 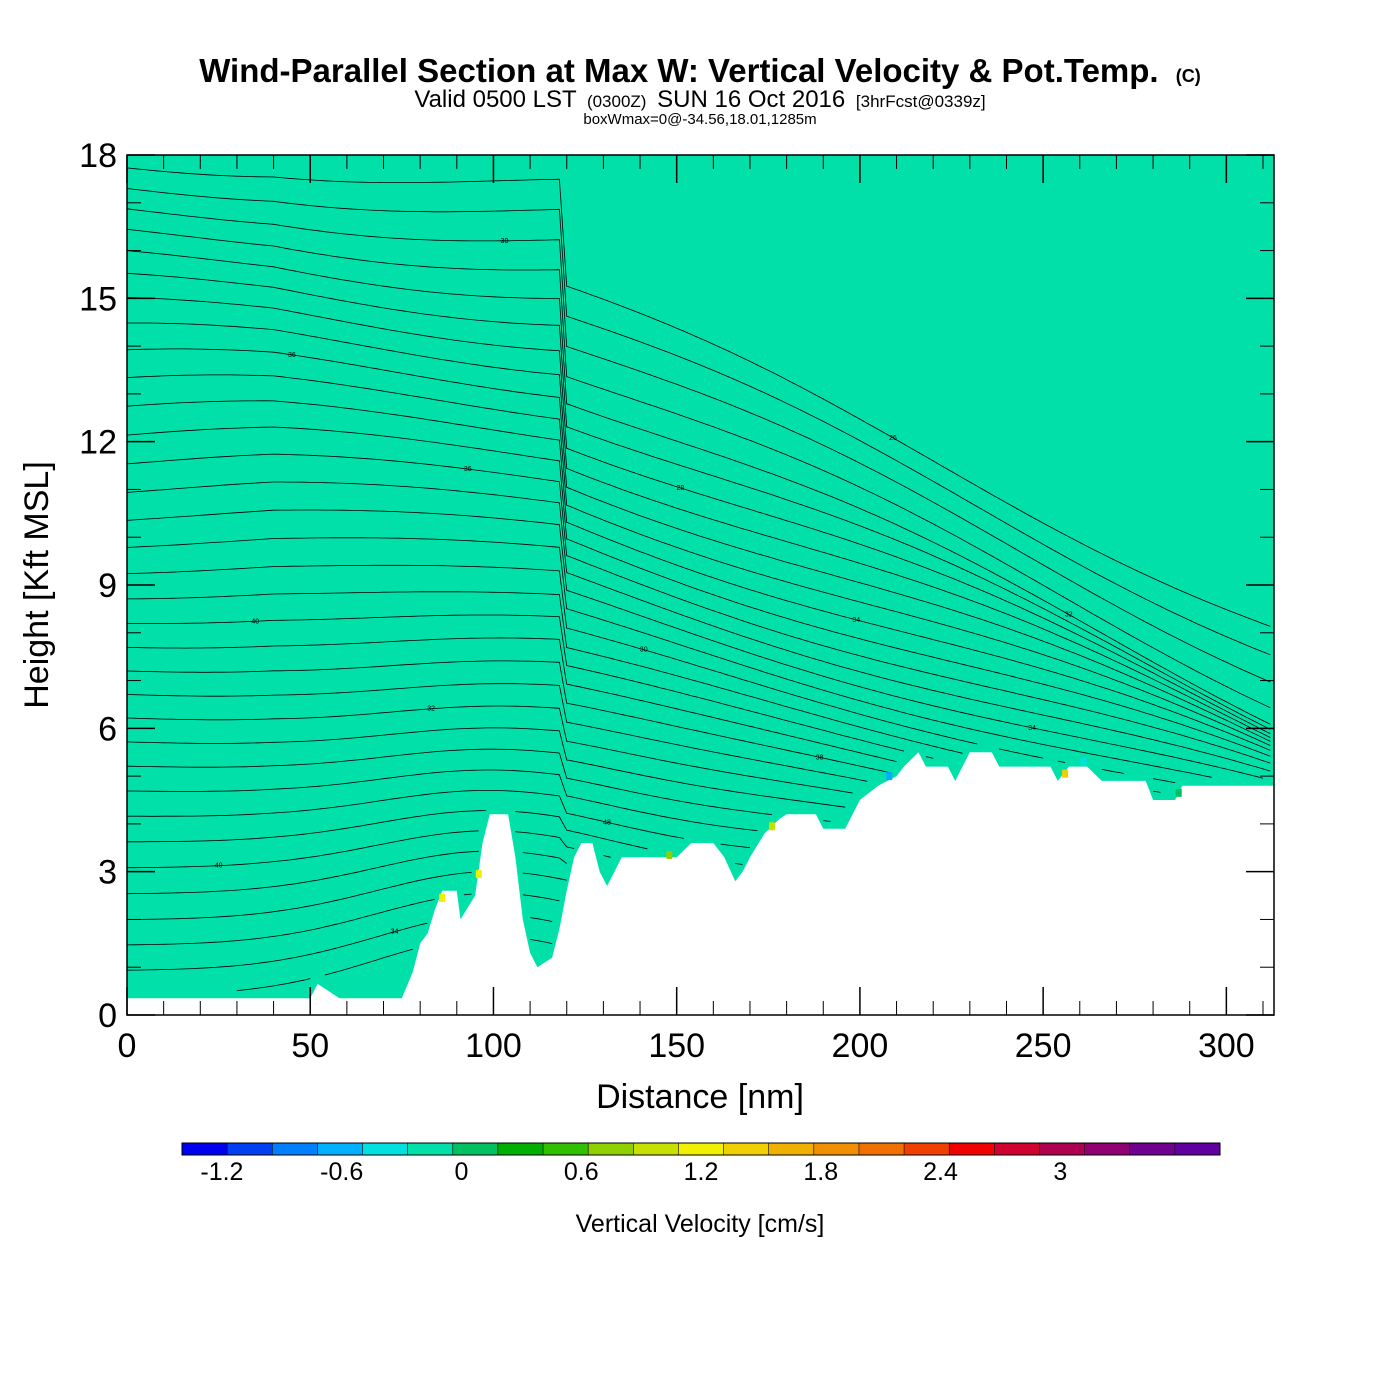 I want to click on x-tick-label: 300, so click(x=1226, y=1046).